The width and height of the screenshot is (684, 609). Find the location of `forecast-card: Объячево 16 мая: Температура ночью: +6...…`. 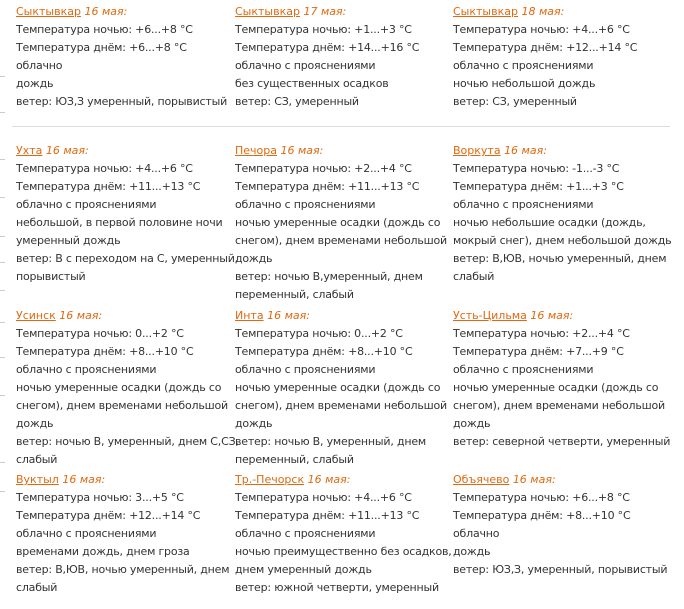

forecast-card: Объячево 16 мая: Температура ночью: +6...… is located at coordinates (560, 525).